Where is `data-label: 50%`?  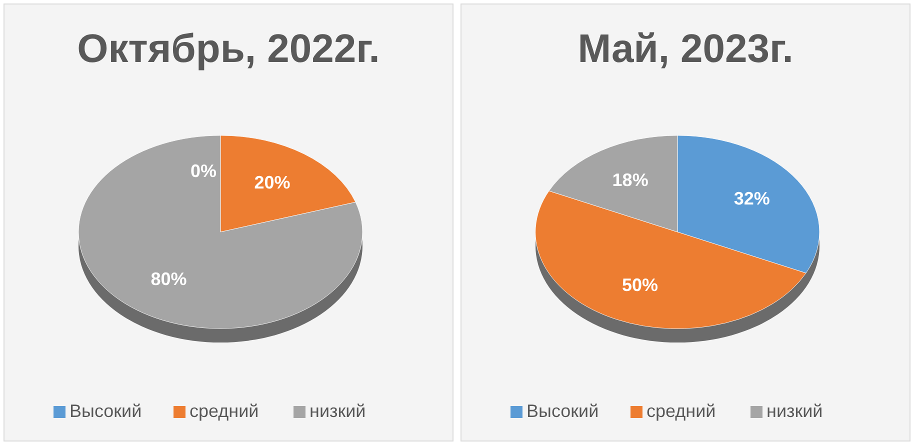
data-label: 50% is located at coordinates (640, 284).